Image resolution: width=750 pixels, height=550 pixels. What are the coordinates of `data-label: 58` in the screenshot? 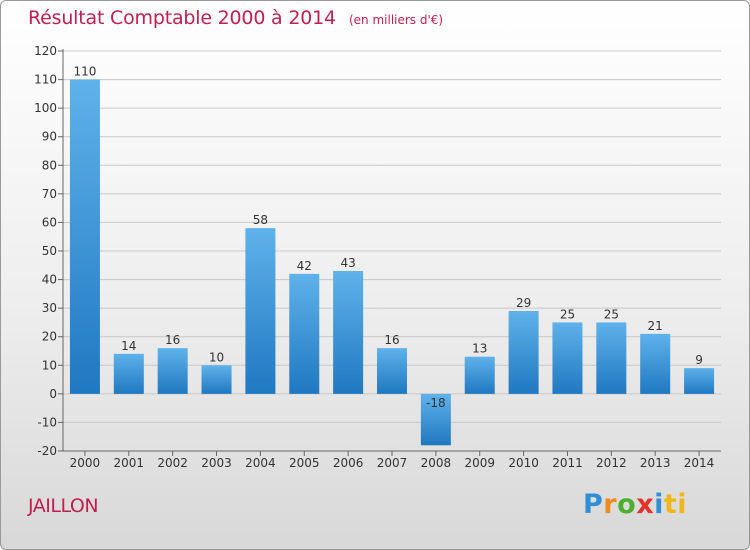 It's located at (260, 220).